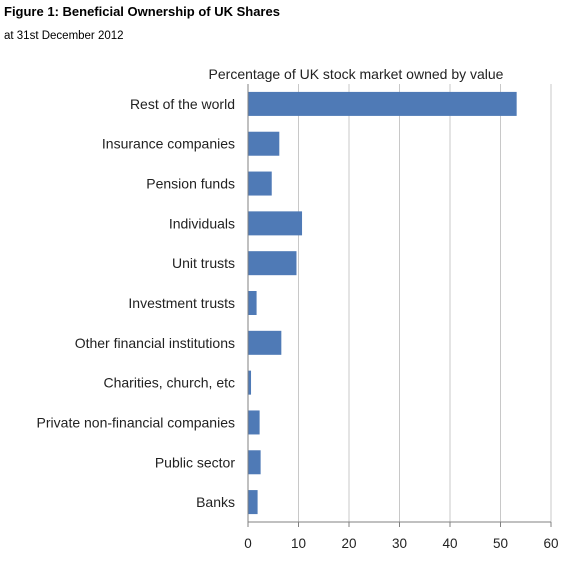 Image resolution: width=566 pixels, height=564 pixels. I want to click on bar-individuals, so click(275, 223).